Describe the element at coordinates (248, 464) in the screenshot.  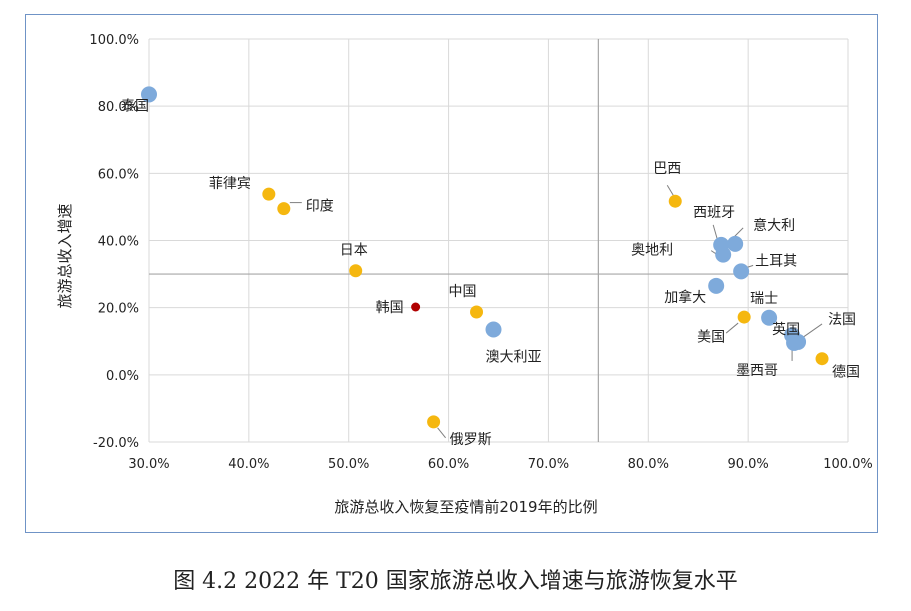
I see `x-tick-label: 40.0%` at that location.